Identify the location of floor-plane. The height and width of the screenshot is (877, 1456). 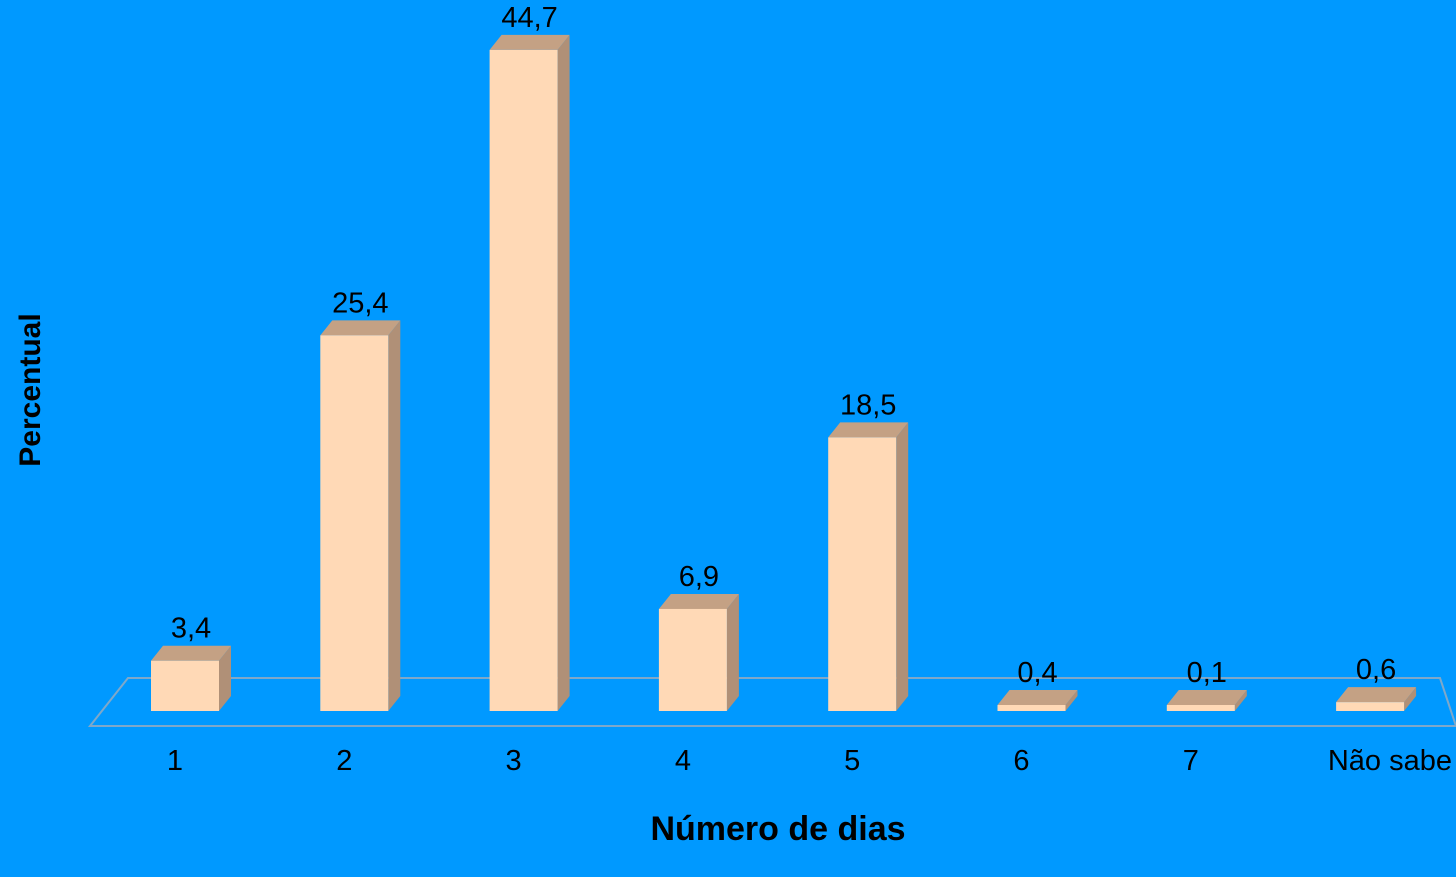
(771, 702).